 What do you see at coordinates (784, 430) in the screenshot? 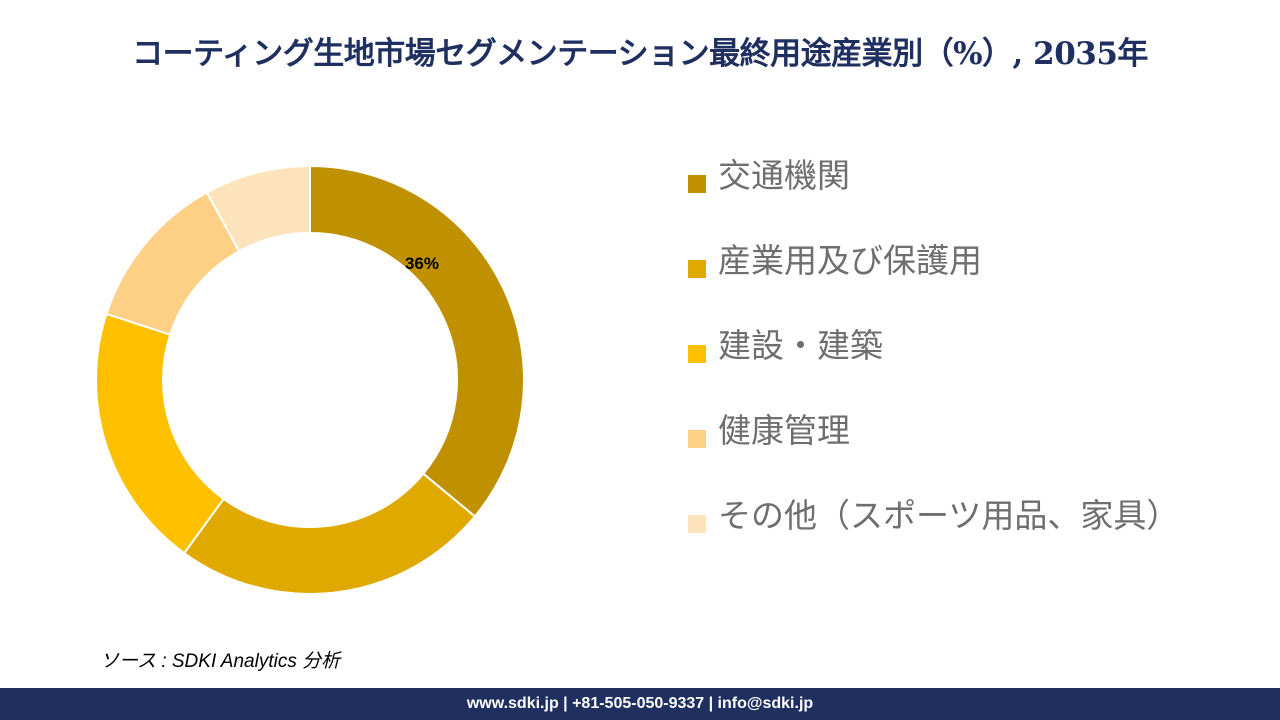
I see `legend-label: 健康管理` at bounding box center [784, 430].